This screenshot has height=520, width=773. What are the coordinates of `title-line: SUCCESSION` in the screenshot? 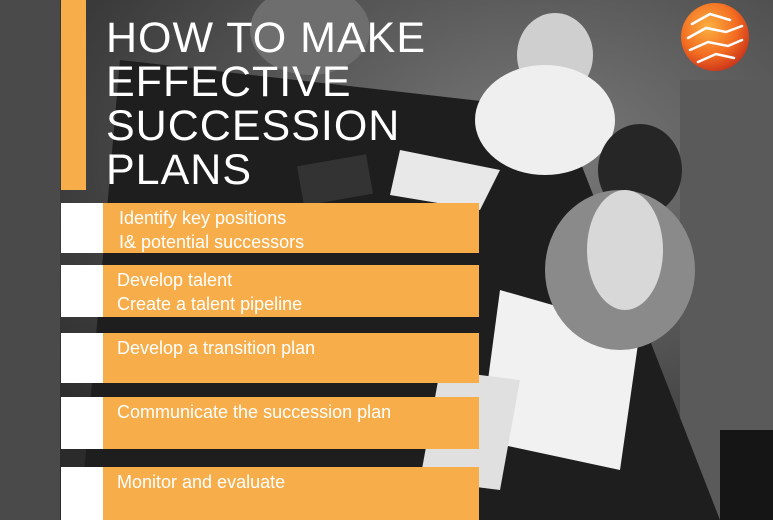 It's located at (253, 126).